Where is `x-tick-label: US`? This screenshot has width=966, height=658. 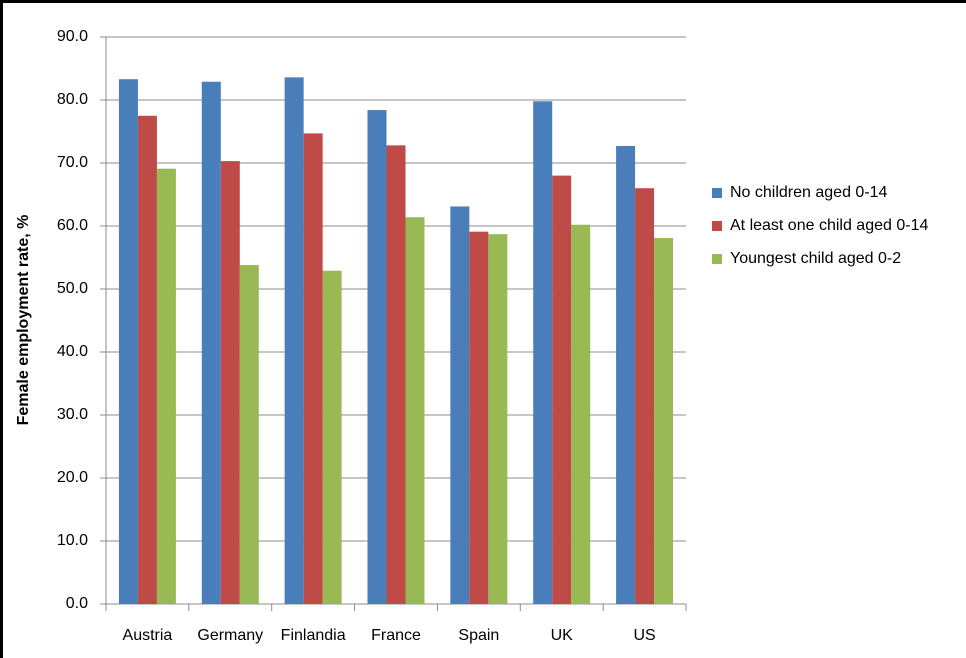 x-tick-label: US is located at coordinates (644, 635).